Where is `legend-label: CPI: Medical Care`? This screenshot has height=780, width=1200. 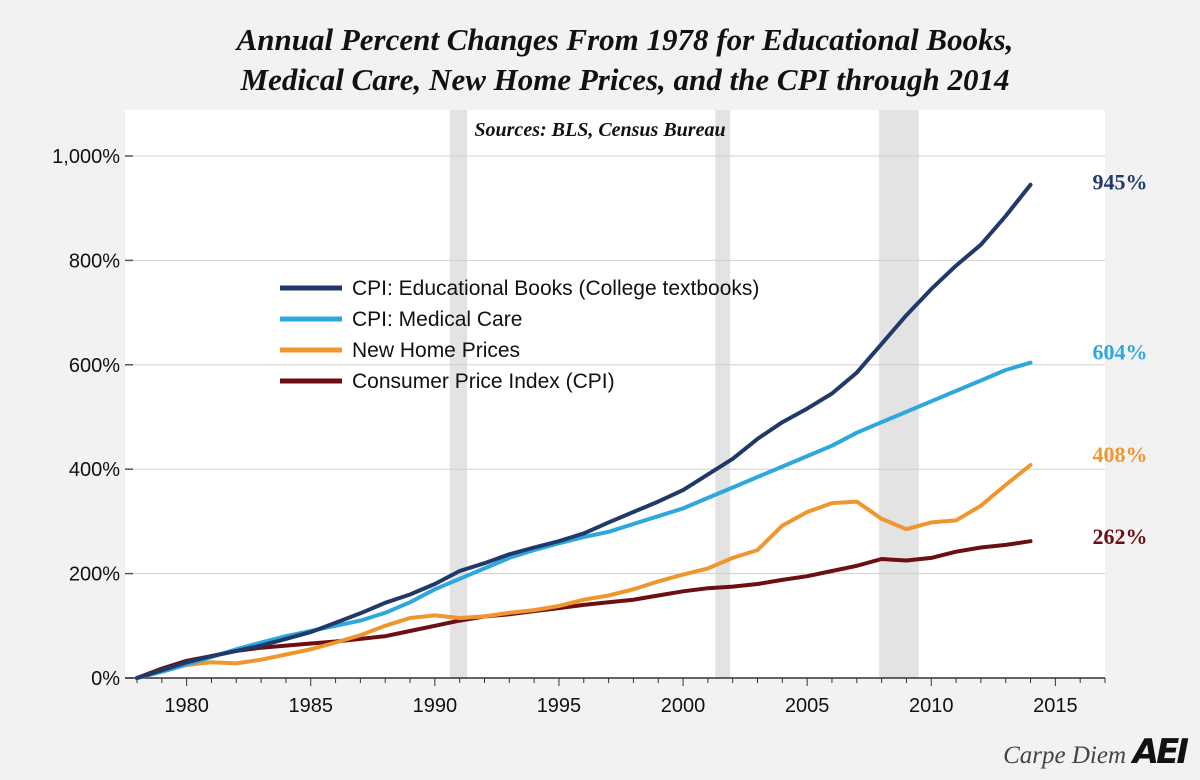
legend-label: CPI: Medical Care is located at coordinates (437, 319).